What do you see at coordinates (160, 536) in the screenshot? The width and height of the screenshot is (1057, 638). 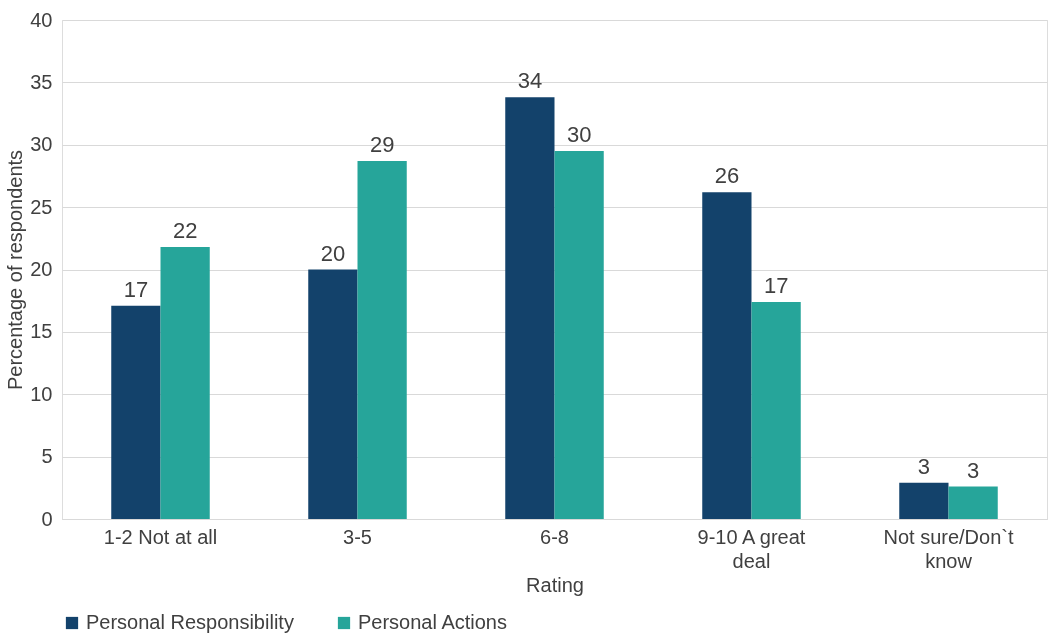 I see `x-tick-label: 1-2 Not at all` at bounding box center [160, 536].